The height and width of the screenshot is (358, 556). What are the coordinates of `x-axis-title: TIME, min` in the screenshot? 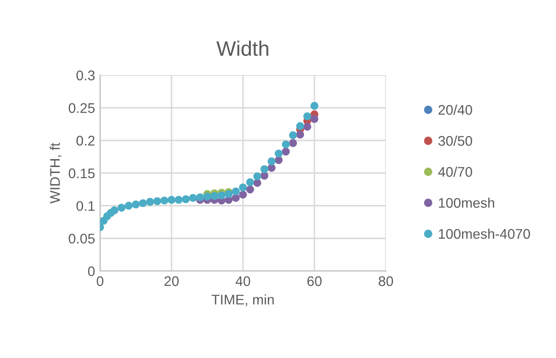 It's located at (243, 300).